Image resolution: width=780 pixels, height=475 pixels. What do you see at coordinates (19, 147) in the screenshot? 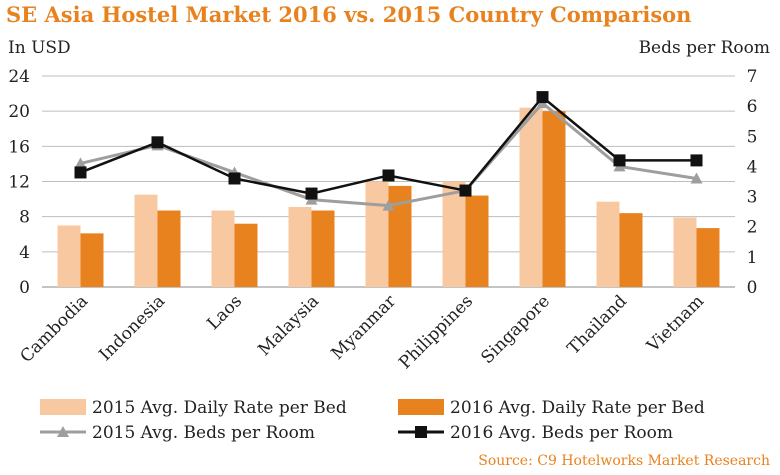
I see `left-tick-label: 16` at bounding box center [19, 147].